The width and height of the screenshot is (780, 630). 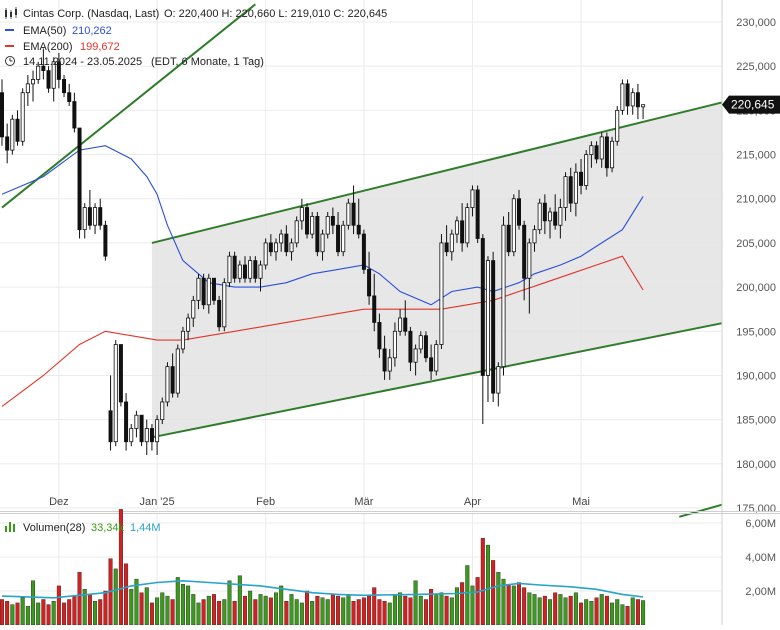 What do you see at coordinates (11, 13) in the screenshot?
I see `candles-icon` at bounding box center [11, 13].